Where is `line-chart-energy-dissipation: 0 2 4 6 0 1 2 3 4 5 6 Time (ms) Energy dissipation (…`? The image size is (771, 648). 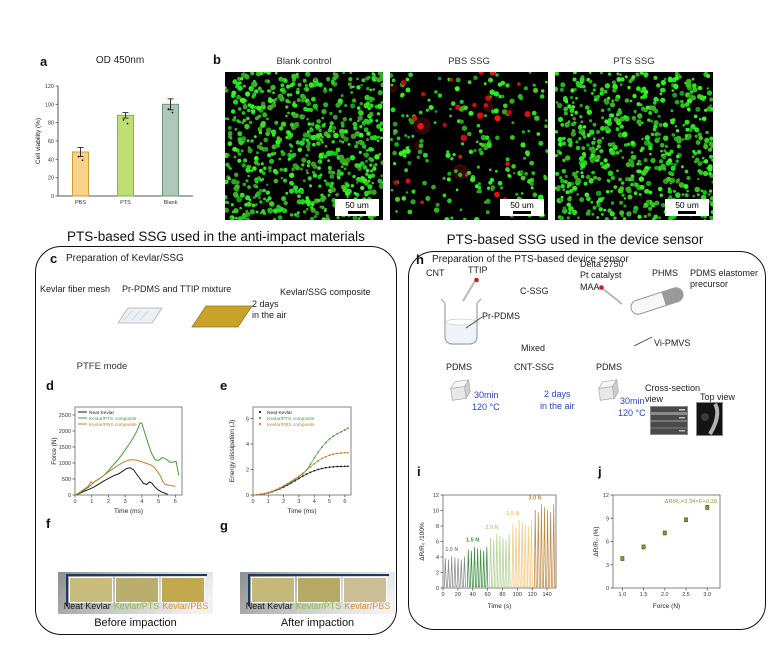
line-chart-energy-dissipation: 0 2 4 6 0 1 2 3 4 5 6 Time (ms) Energy dissipation (… is located at coordinates (290, 460).